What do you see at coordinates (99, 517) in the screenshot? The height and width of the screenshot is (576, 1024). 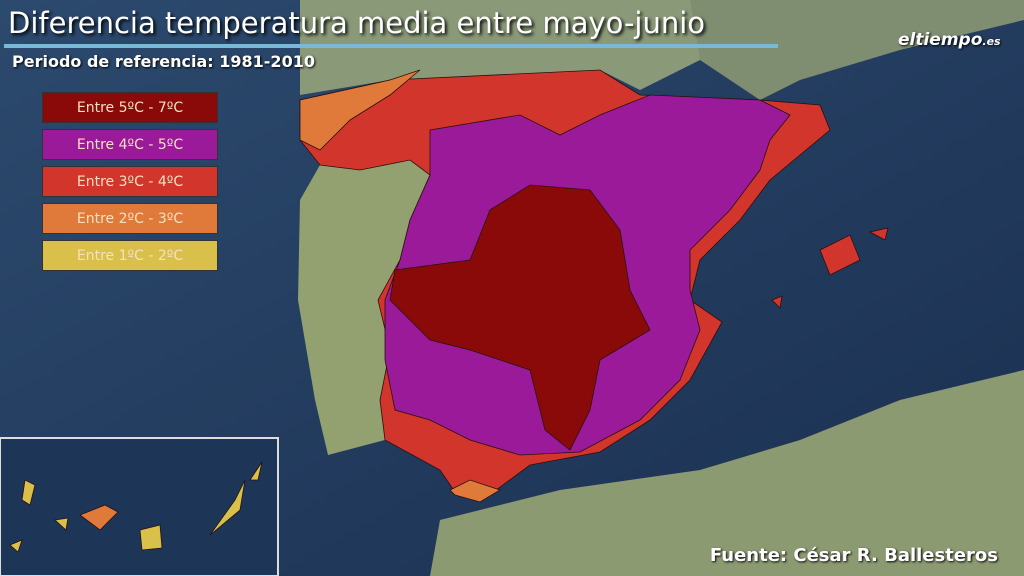 I see `tenerife` at bounding box center [99, 517].